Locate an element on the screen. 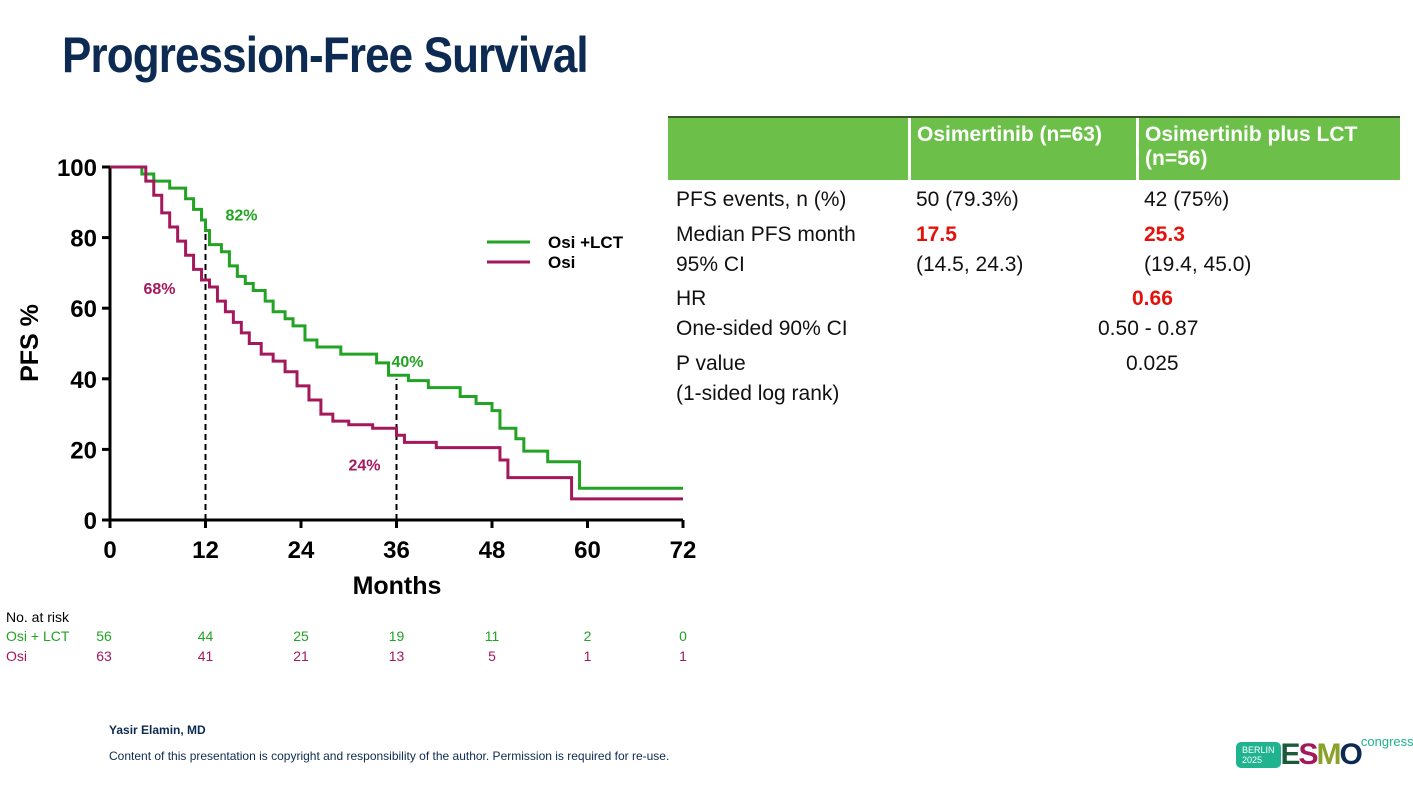  annotation-label: 24% is located at coordinates (365, 465).